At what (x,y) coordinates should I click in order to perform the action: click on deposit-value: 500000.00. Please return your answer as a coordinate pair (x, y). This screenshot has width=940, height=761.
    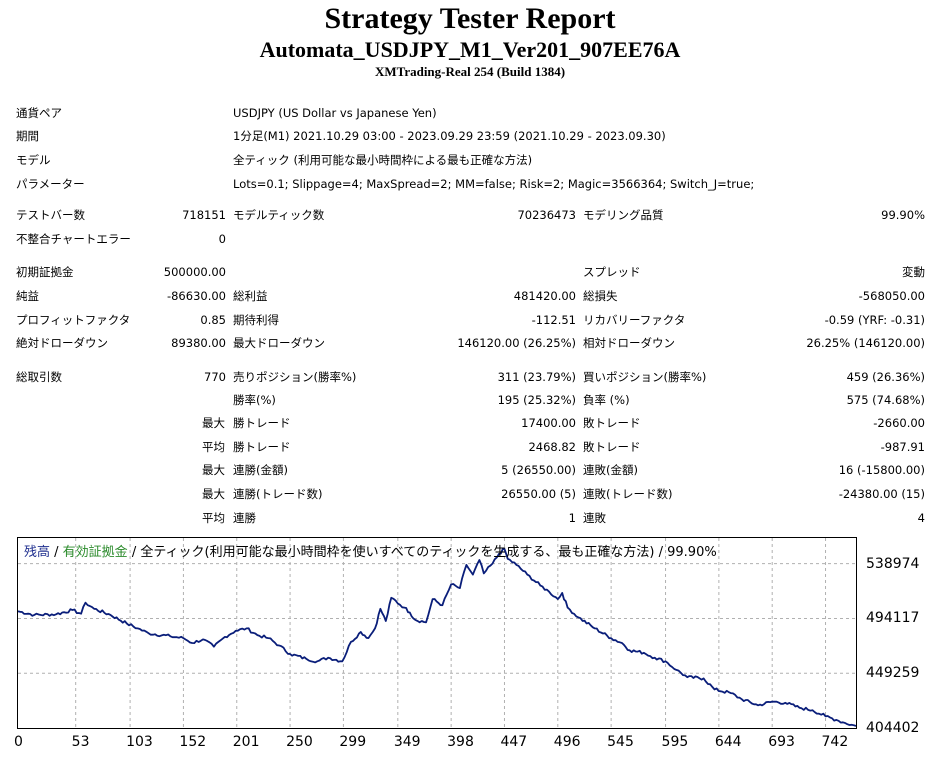
    Looking at the image, I should click on (194, 272).